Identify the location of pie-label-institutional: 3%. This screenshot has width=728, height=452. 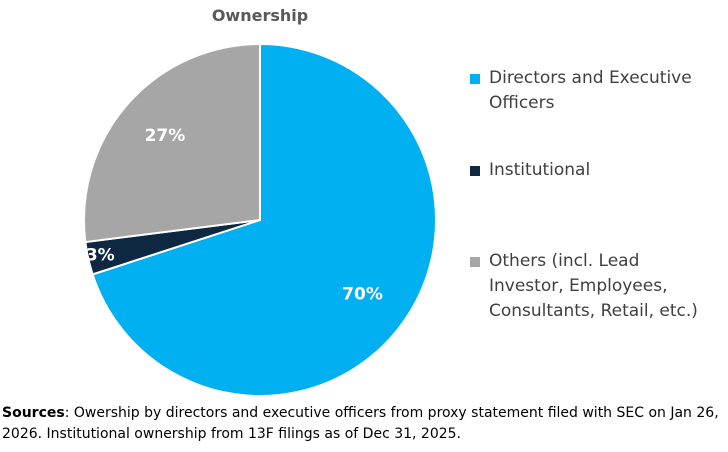
(100, 256).